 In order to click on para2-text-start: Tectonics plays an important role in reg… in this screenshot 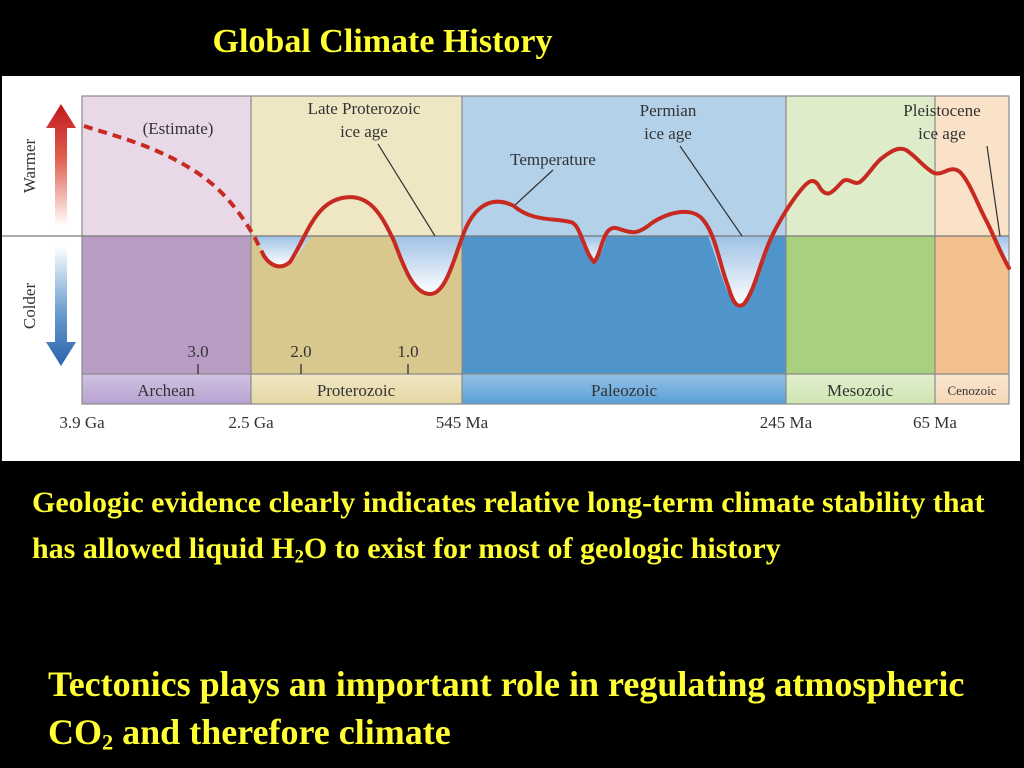, I will do `click(506, 708)`.